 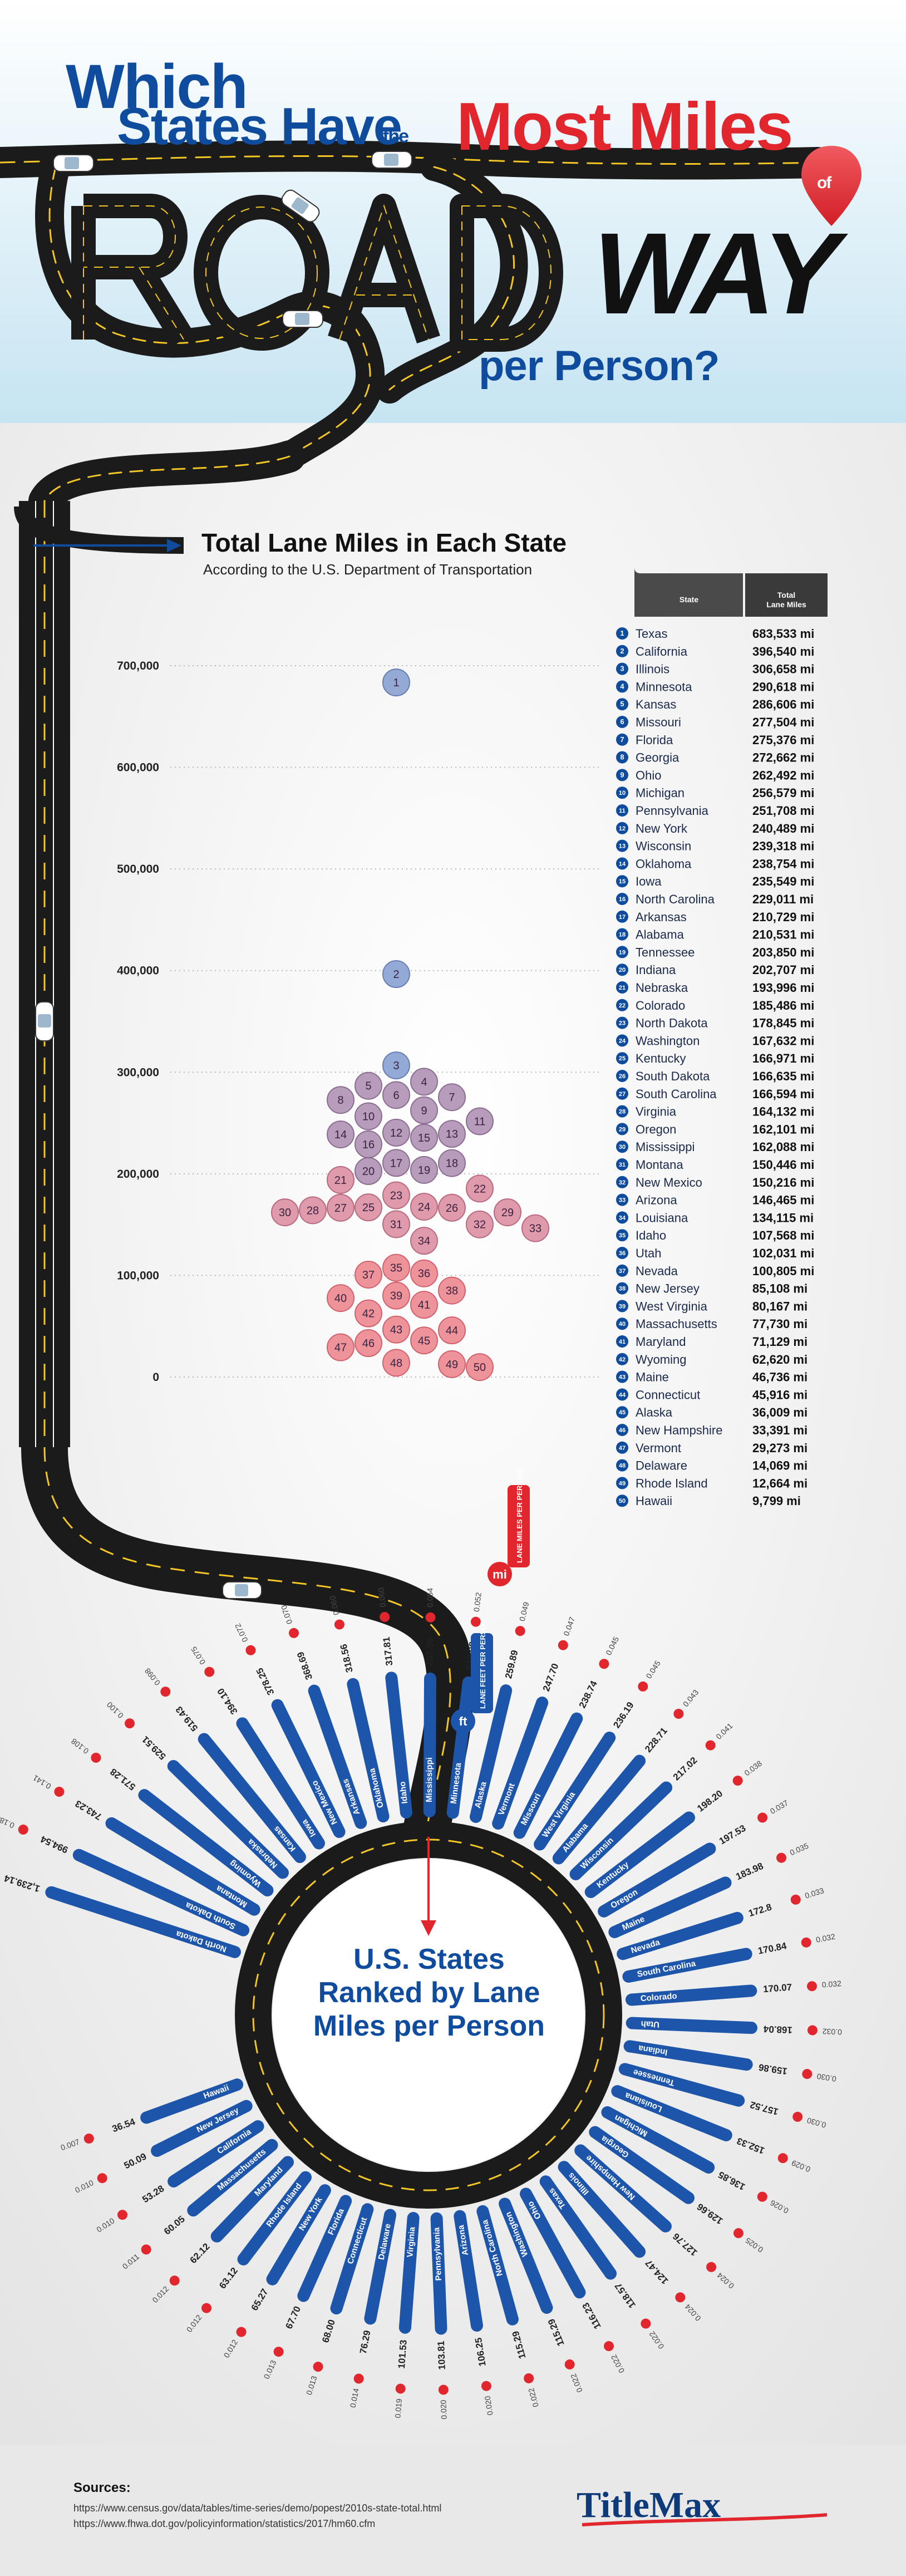 I want to click on bar-feet-value: 115.29, so click(x=519, y=2345).